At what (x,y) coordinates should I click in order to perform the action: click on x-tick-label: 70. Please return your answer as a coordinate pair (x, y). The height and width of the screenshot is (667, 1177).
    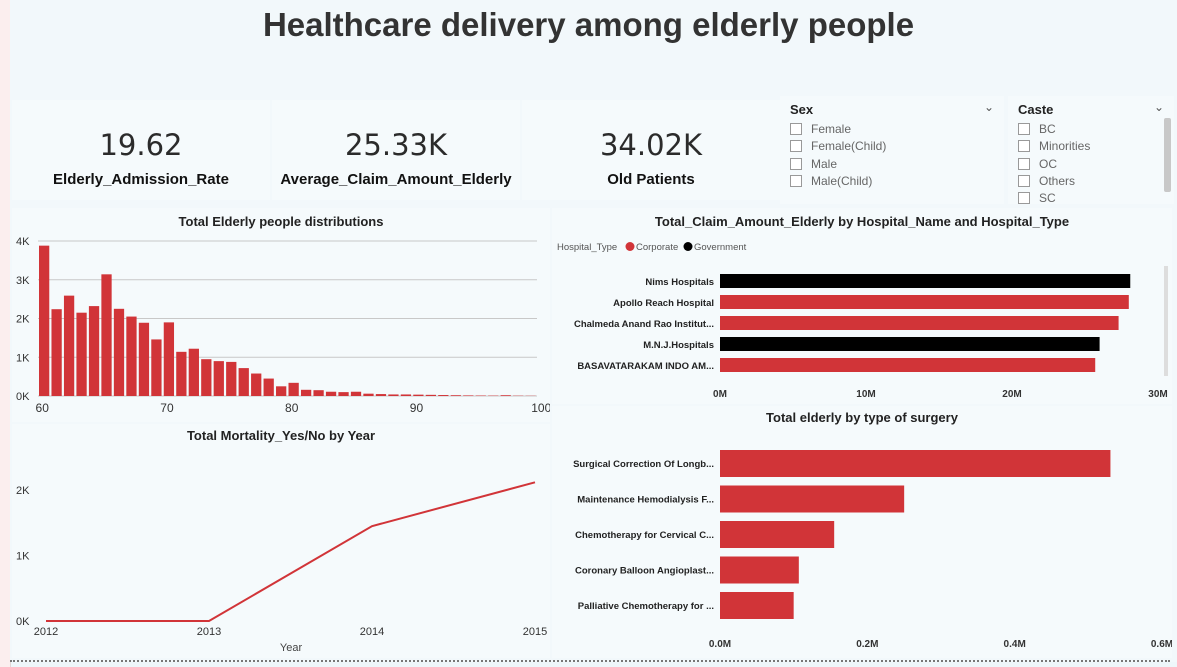
    Looking at the image, I should click on (167, 408).